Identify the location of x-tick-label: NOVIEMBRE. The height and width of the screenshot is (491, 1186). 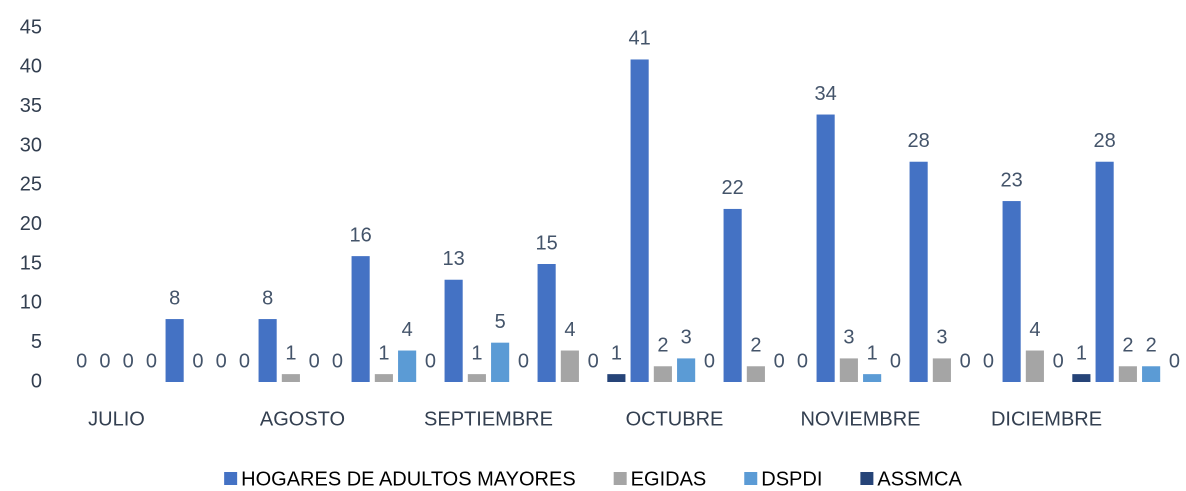
(860, 419).